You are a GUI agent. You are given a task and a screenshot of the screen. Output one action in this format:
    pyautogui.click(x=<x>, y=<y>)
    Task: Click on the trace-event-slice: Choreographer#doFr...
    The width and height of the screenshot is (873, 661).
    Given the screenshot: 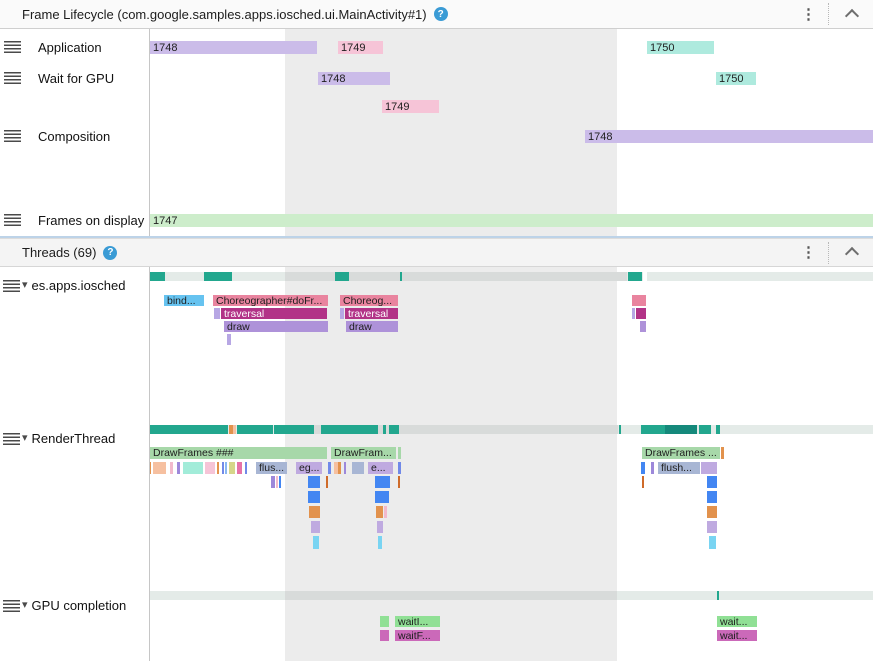 What is the action you would take?
    pyautogui.click(x=270, y=300)
    